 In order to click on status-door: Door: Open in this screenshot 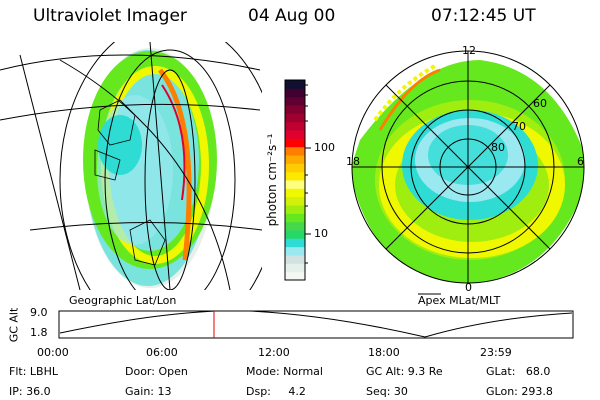, I will do `click(156, 371)`.